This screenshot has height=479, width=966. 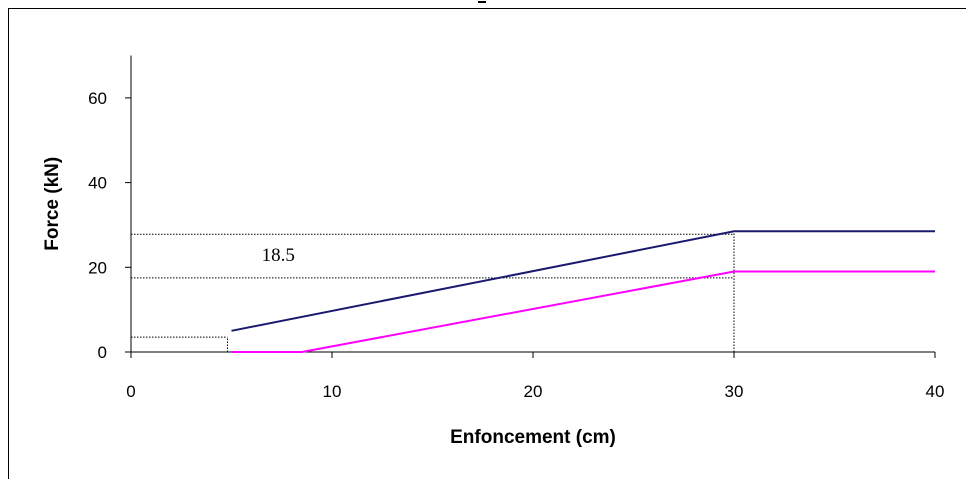 What do you see at coordinates (97, 98) in the screenshot?
I see `y-tick-label: 60` at bounding box center [97, 98].